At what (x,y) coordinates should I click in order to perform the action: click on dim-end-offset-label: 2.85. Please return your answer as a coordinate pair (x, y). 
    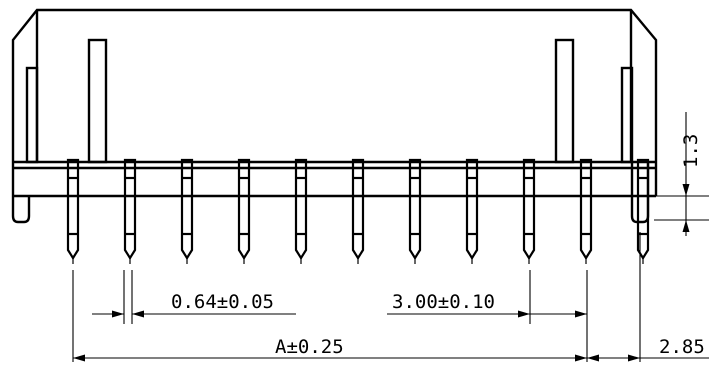
    Looking at the image, I should click on (682, 347).